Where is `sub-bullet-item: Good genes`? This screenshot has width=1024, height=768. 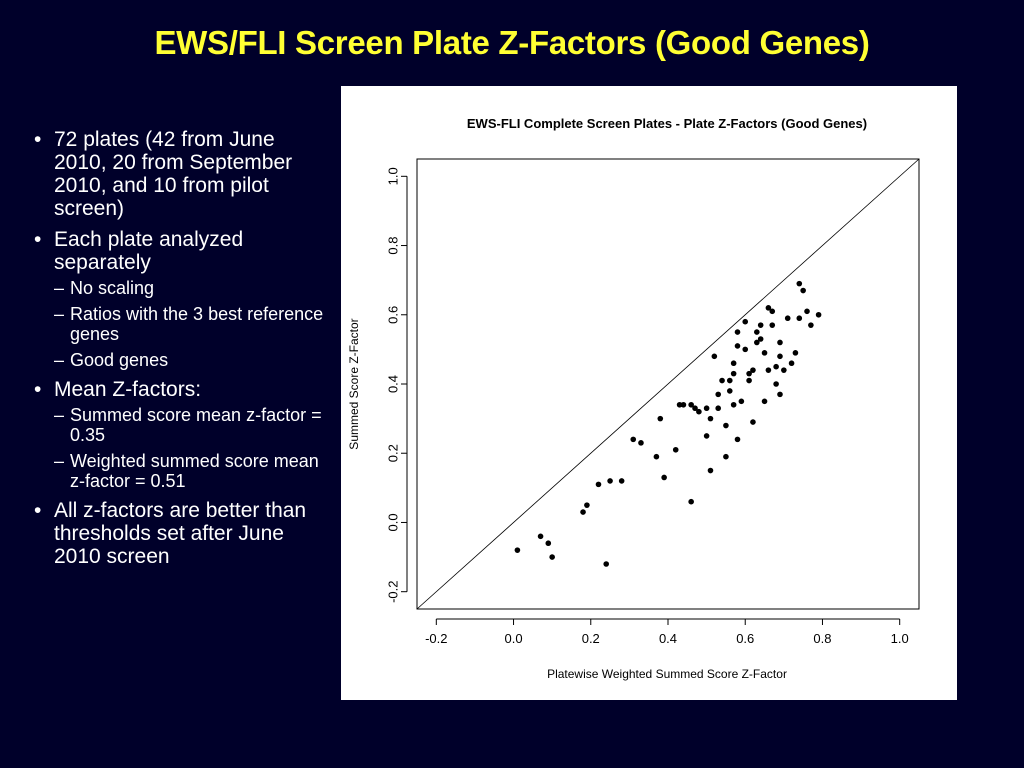 sub-bullet-item: Good genes is located at coordinates (192, 360).